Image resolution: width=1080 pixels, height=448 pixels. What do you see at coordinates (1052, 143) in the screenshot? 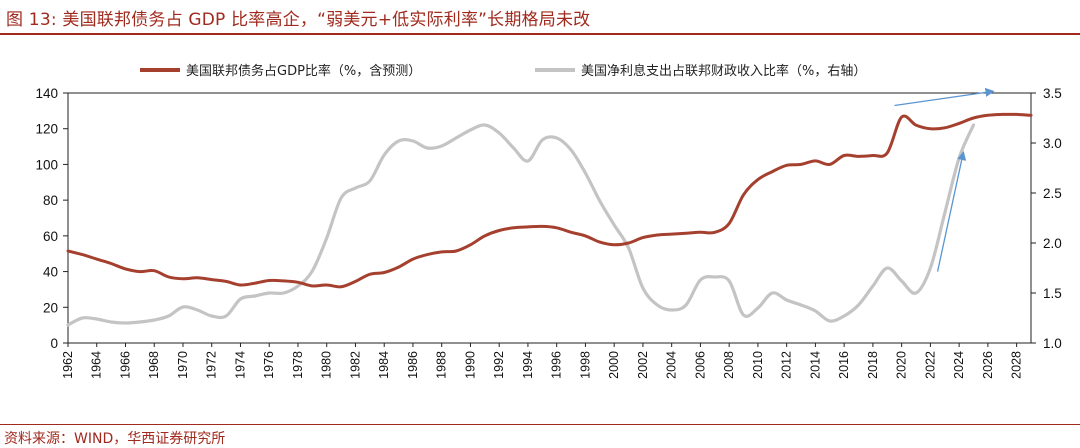
I see `right-axis-tick-label: 3.0` at bounding box center [1052, 143].